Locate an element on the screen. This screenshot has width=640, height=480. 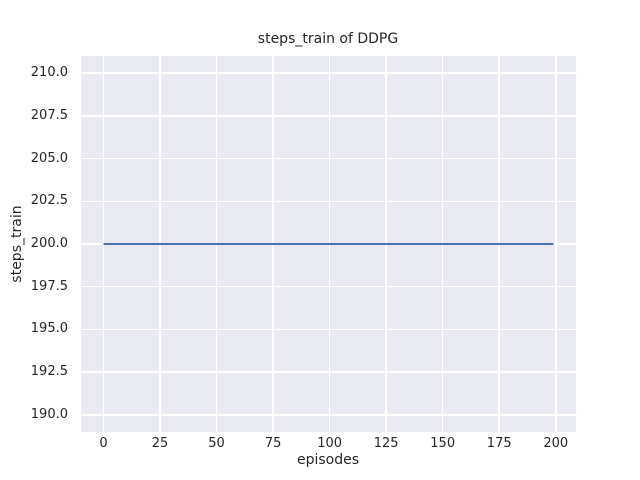
y-tick-label: 197.5 is located at coordinates (49, 286).